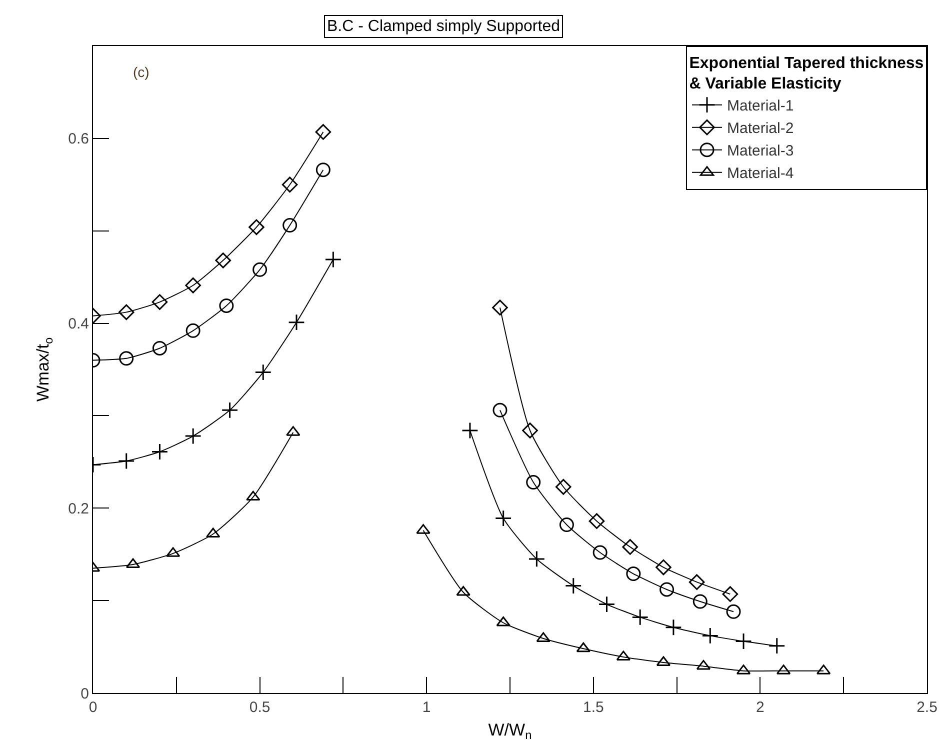  Describe the element at coordinates (927, 707) in the screenshot. I see `x-tick-label: 2.5` at that location.